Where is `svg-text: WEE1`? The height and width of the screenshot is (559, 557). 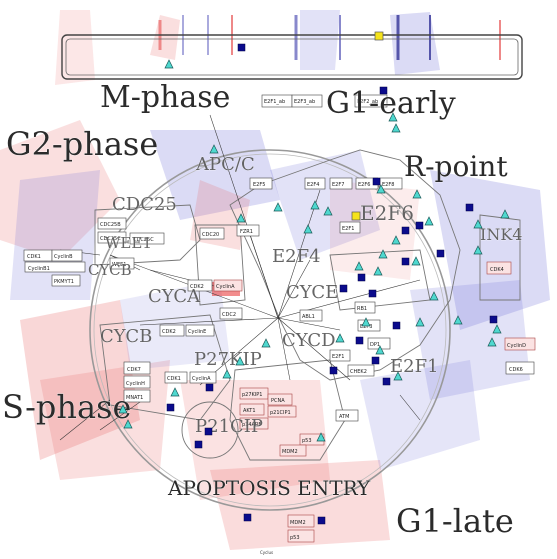
svg-text: WEE1 is located at coordinates (119, 265).